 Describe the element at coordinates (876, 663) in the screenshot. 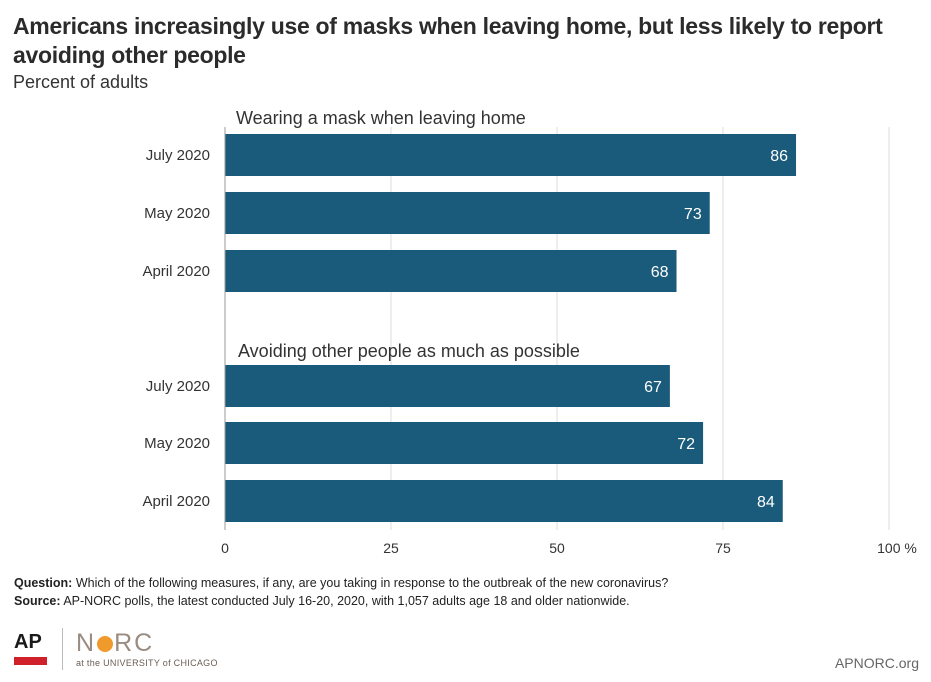

I see `site-link: APNORC.org` at that location.